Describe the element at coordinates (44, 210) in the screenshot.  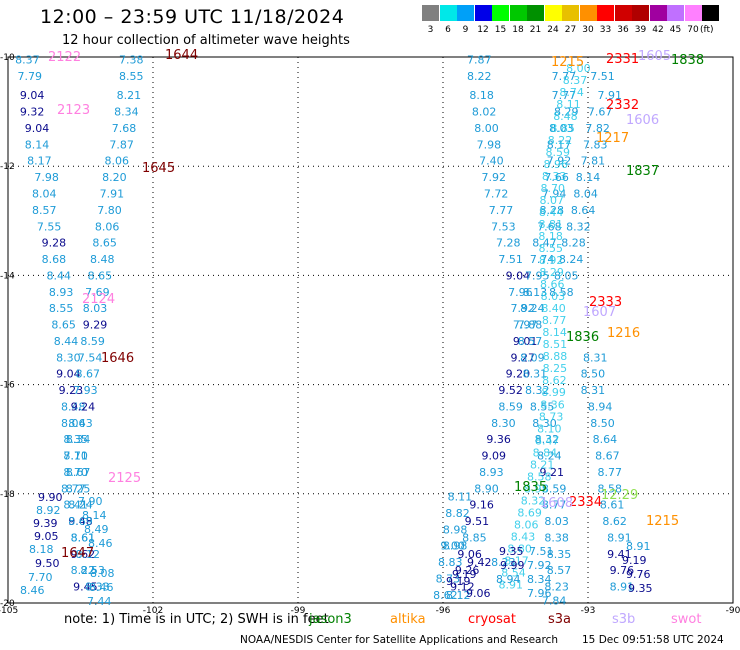
I see `data-value-label: 8.57` at that location.